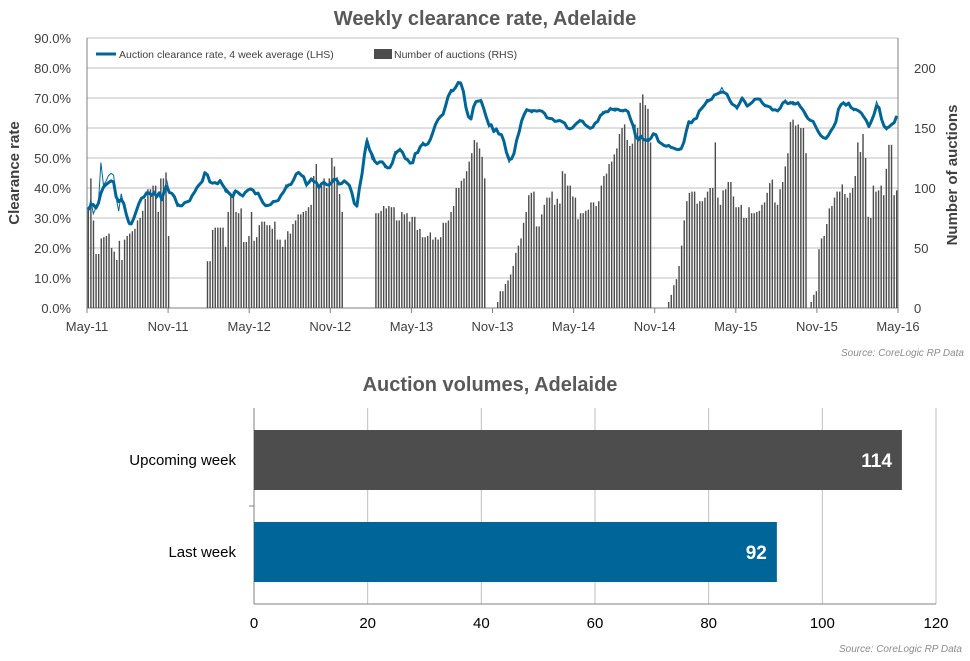  Describe the element at coordinates (925, 188) in the screenshot. I see `y2-tick-label: 100` at that location.